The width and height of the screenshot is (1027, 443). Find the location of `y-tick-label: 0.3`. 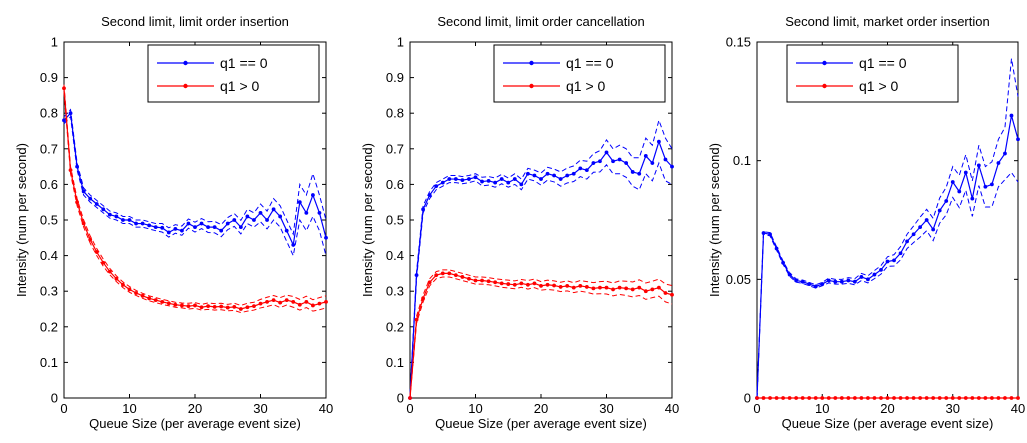

y-tick-label: 0.3 is located at coordinates (395, 291).